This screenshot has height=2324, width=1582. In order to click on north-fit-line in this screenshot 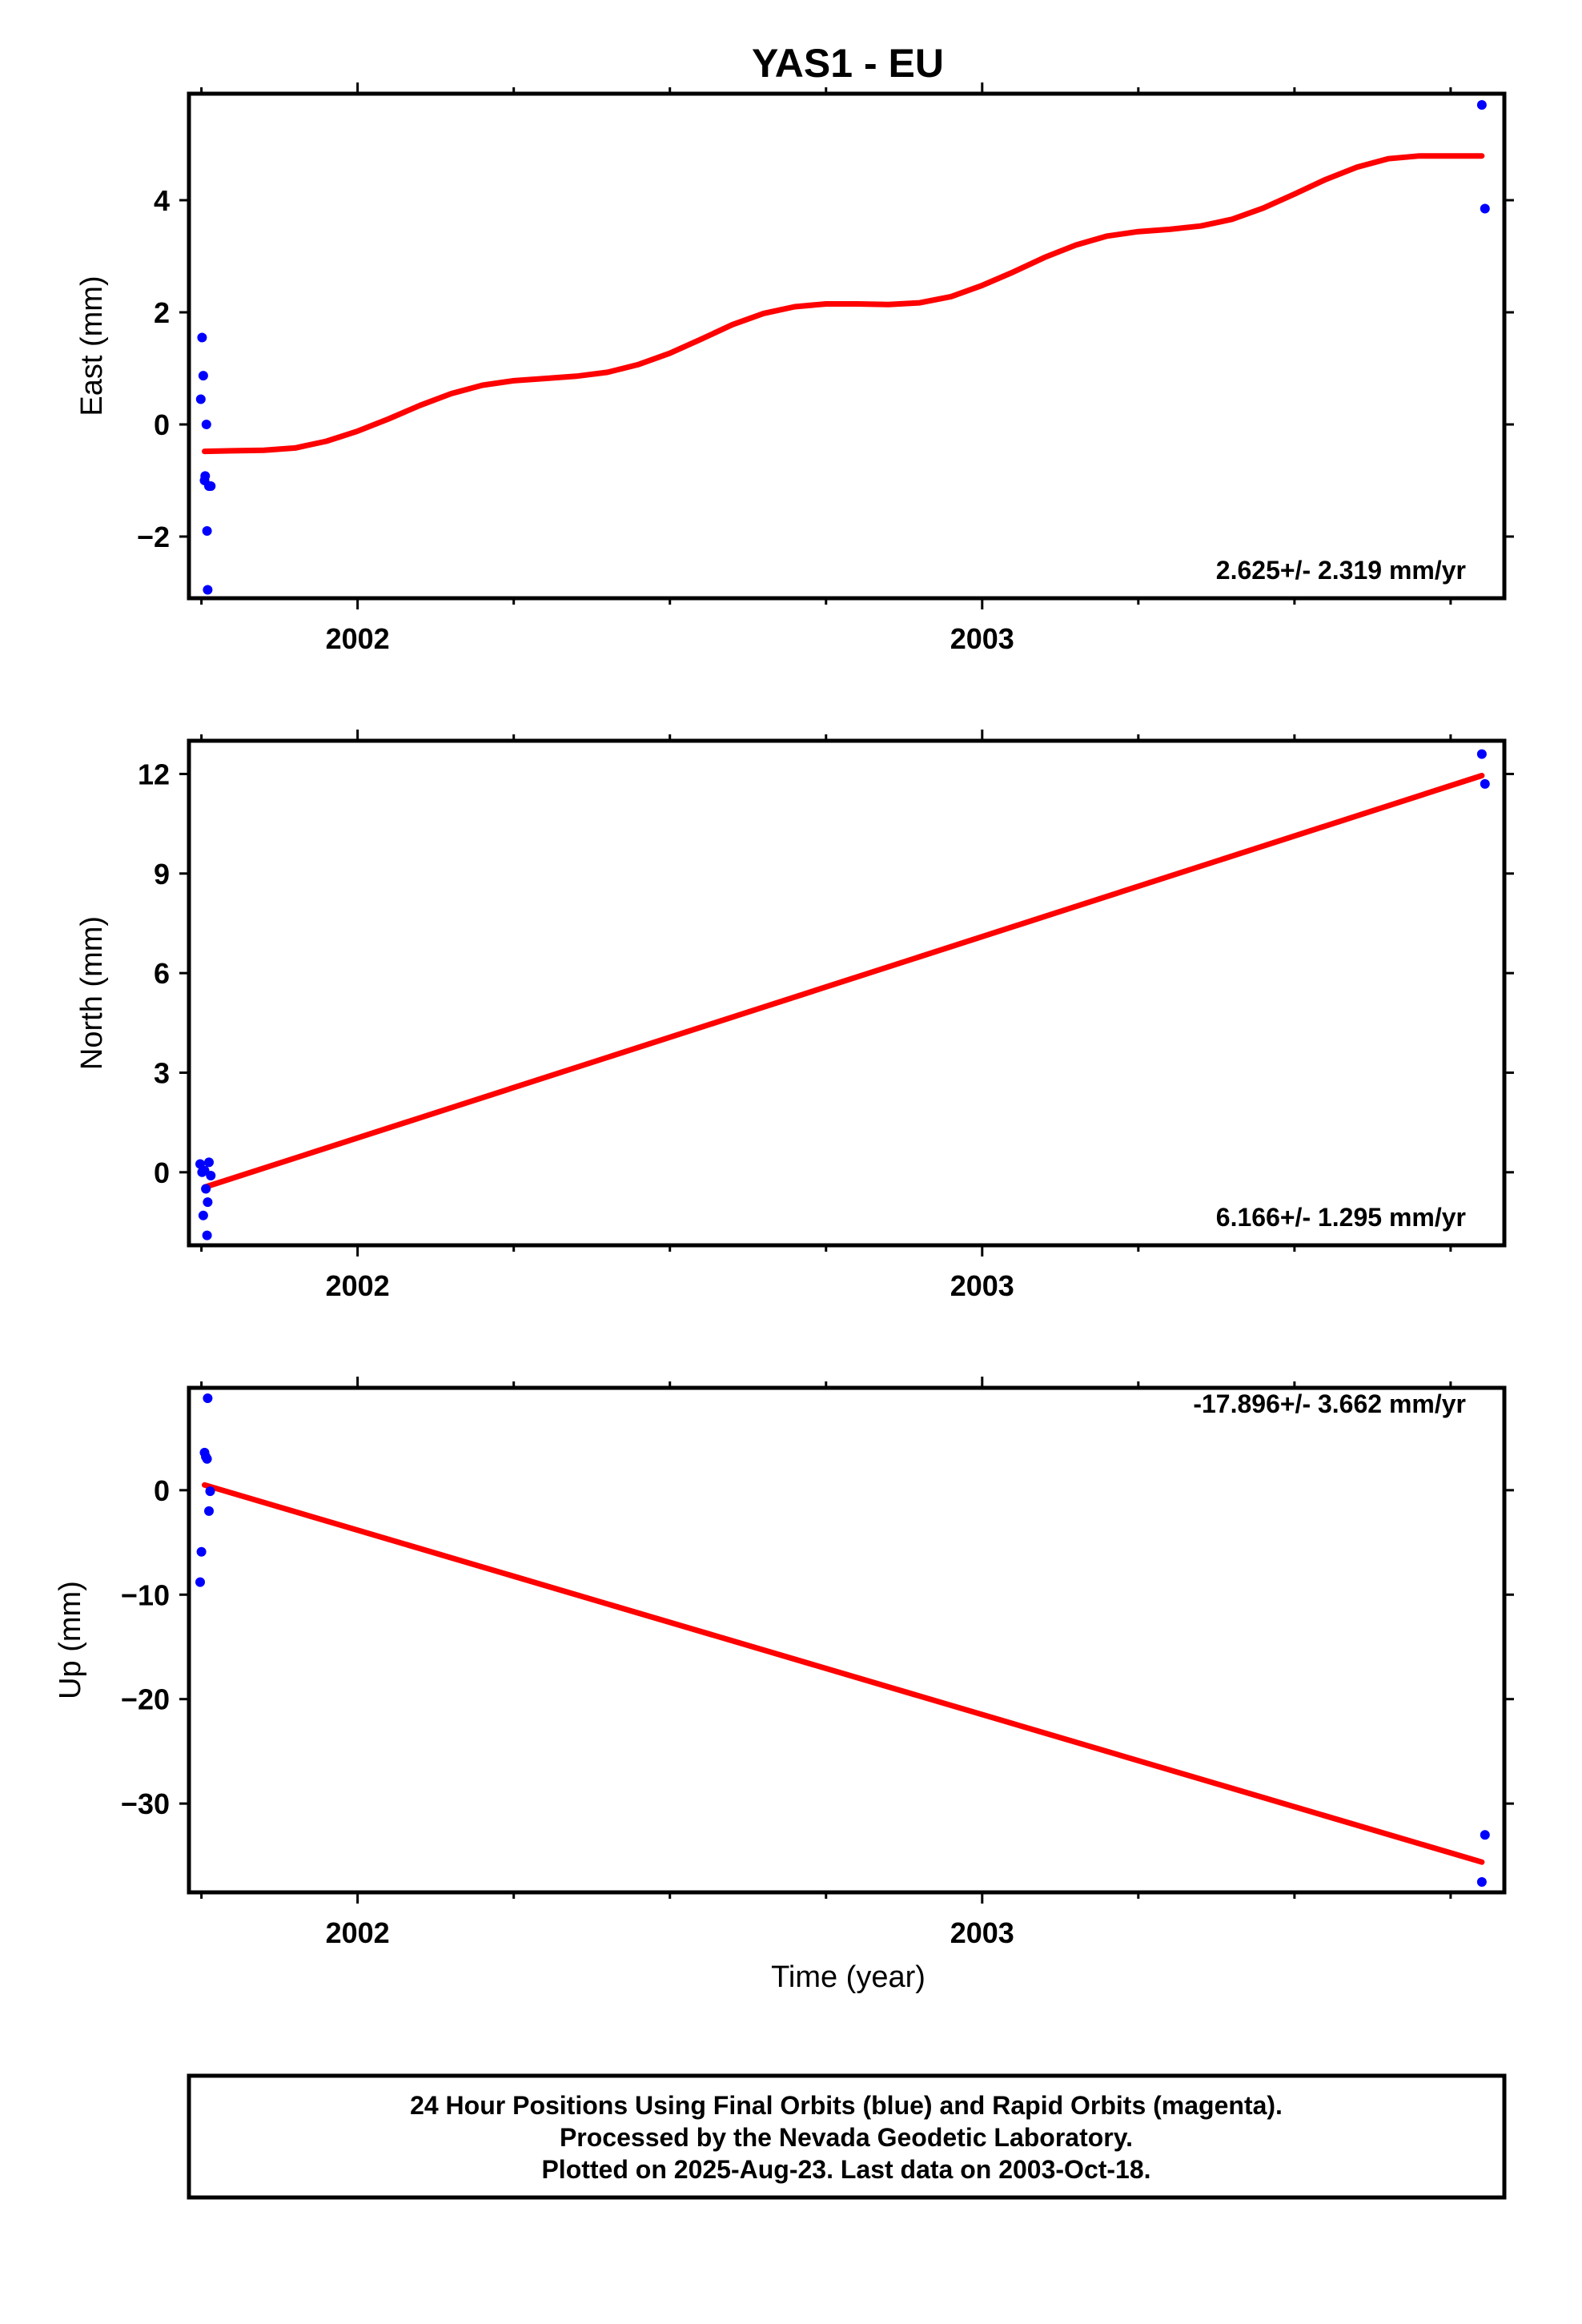, I will do `click(844, 981)`.